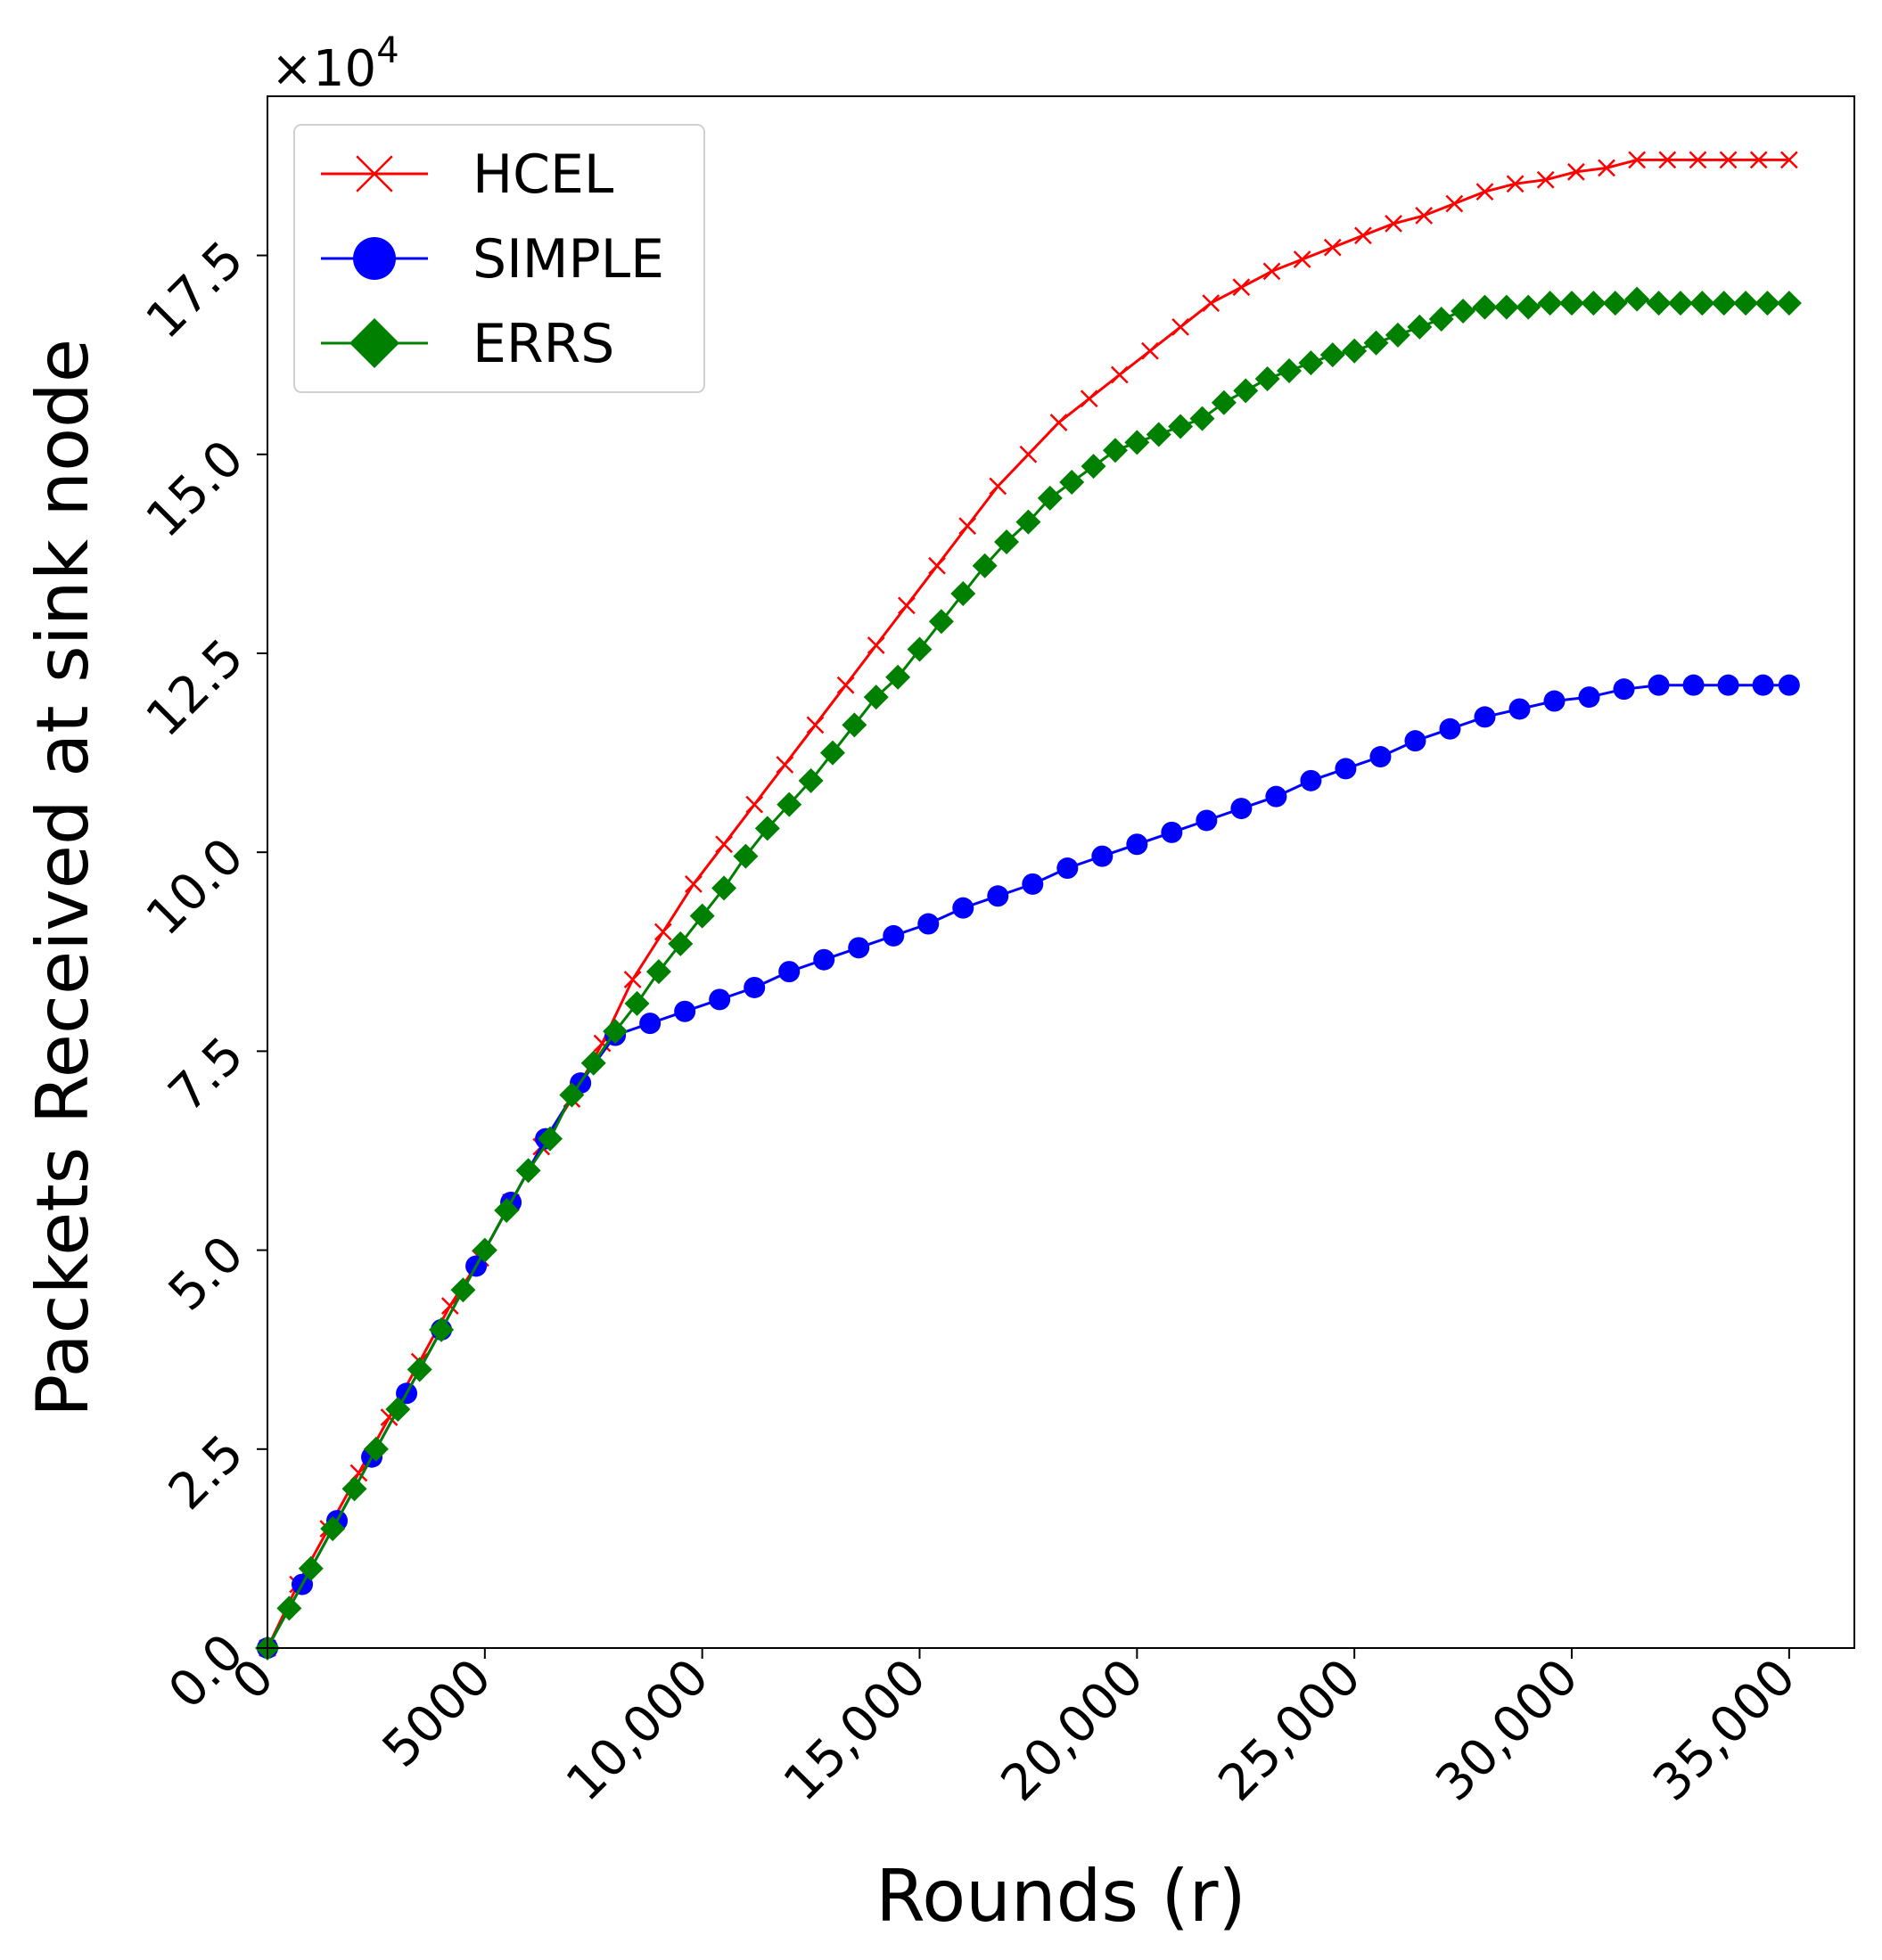  What do you see at coordinates (467, 175) in the screenshot?
I see `legend-item-hcel: HCEL` at bounding box center [467, 175].